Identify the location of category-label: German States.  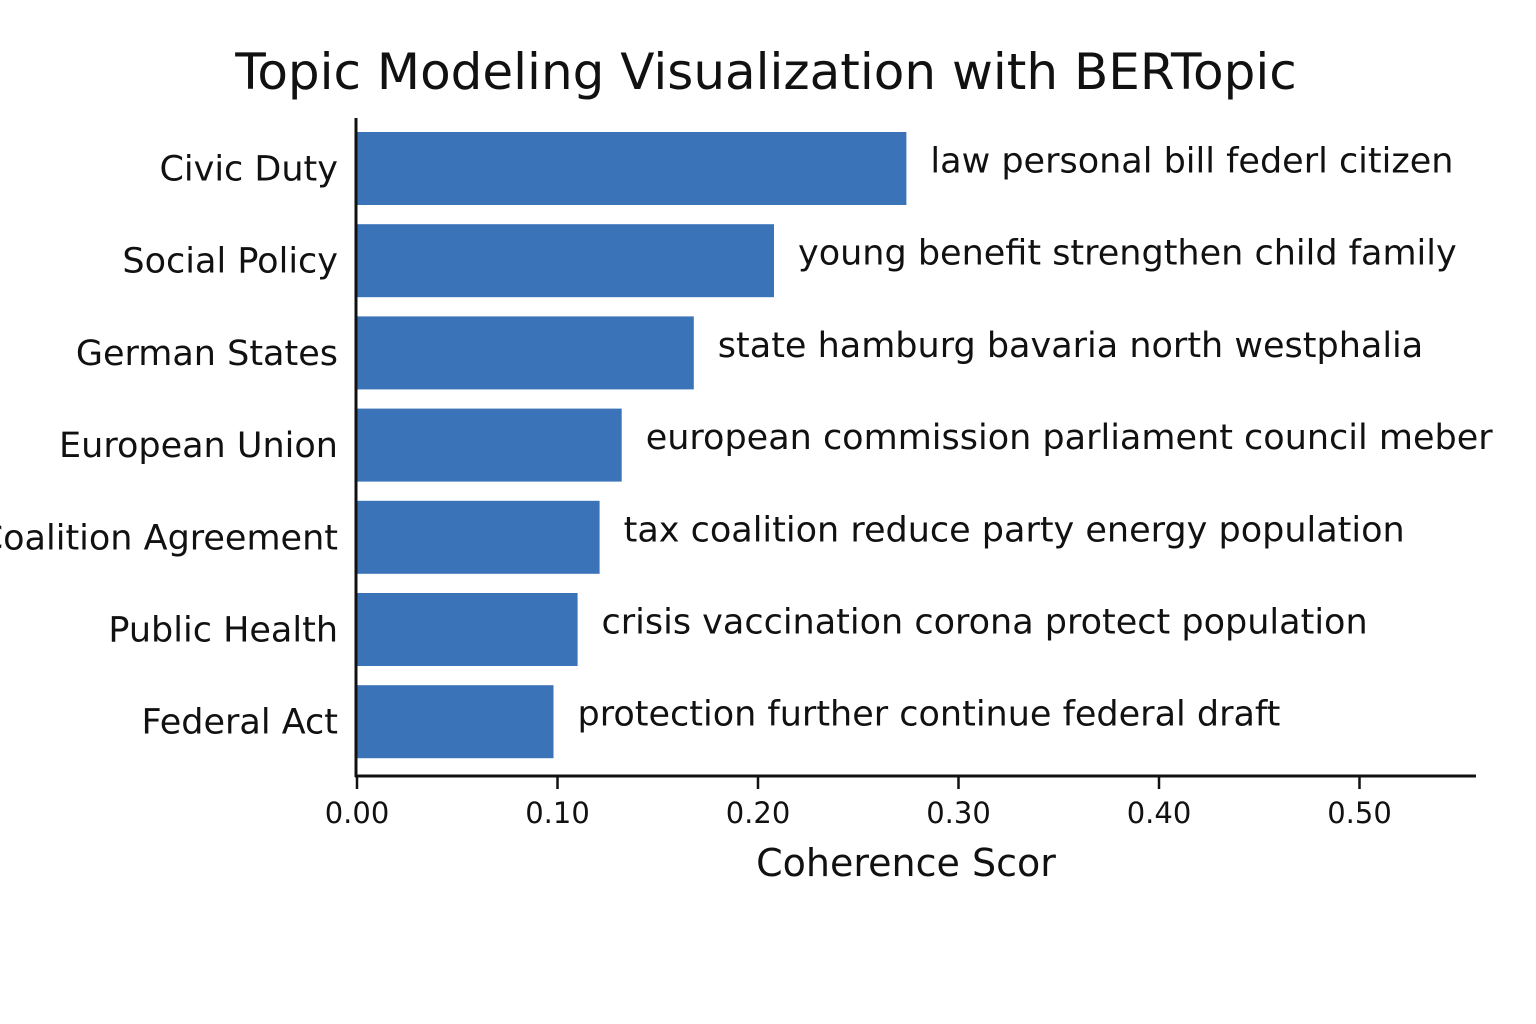
(207, 354).